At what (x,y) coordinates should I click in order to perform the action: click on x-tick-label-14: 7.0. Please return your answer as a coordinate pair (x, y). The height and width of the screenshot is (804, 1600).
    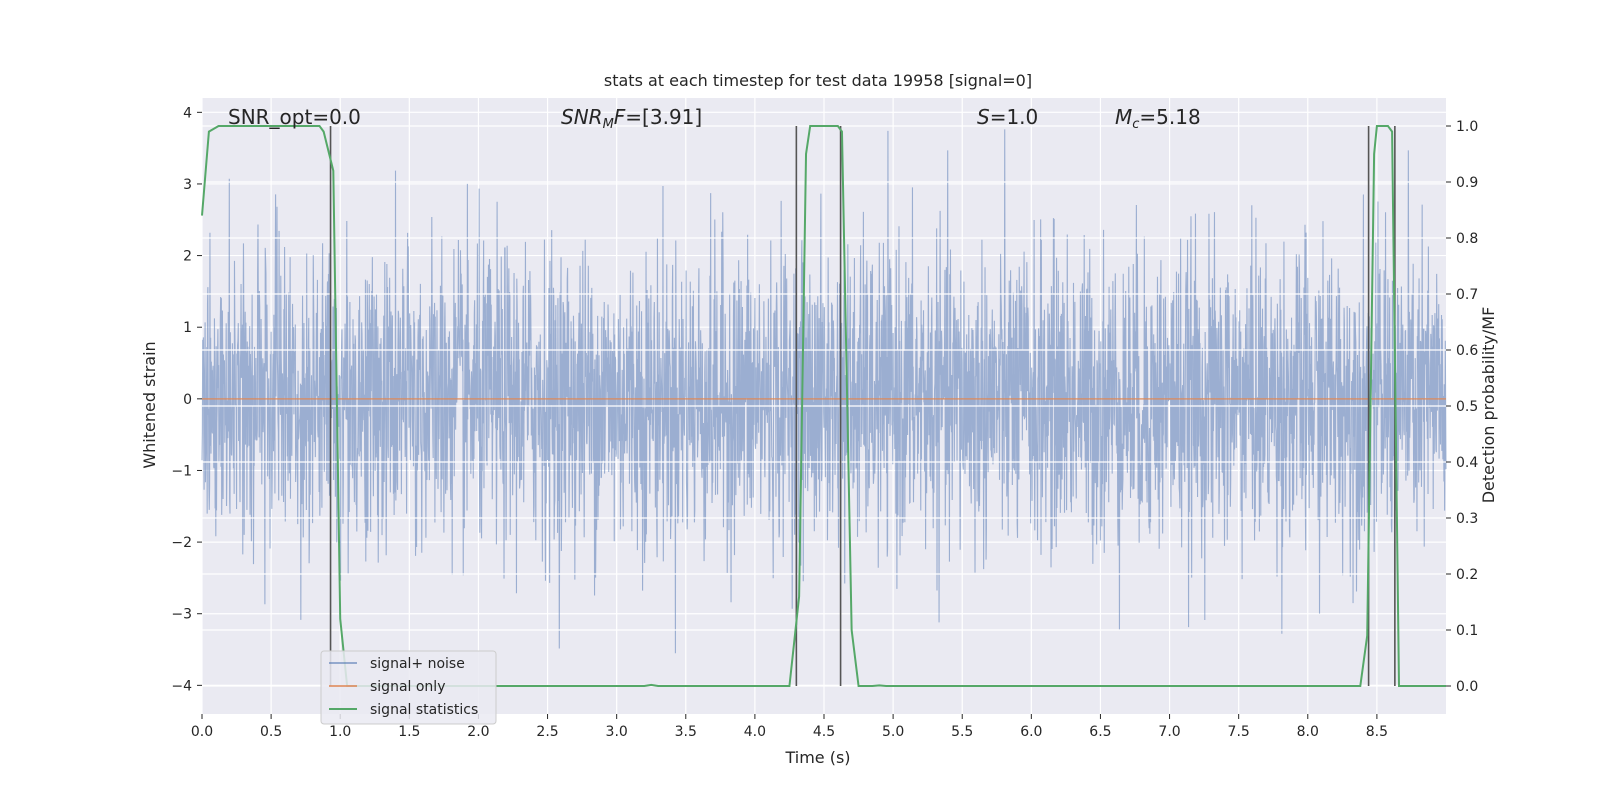
    Looking at the image, I should click on (1169, 732).